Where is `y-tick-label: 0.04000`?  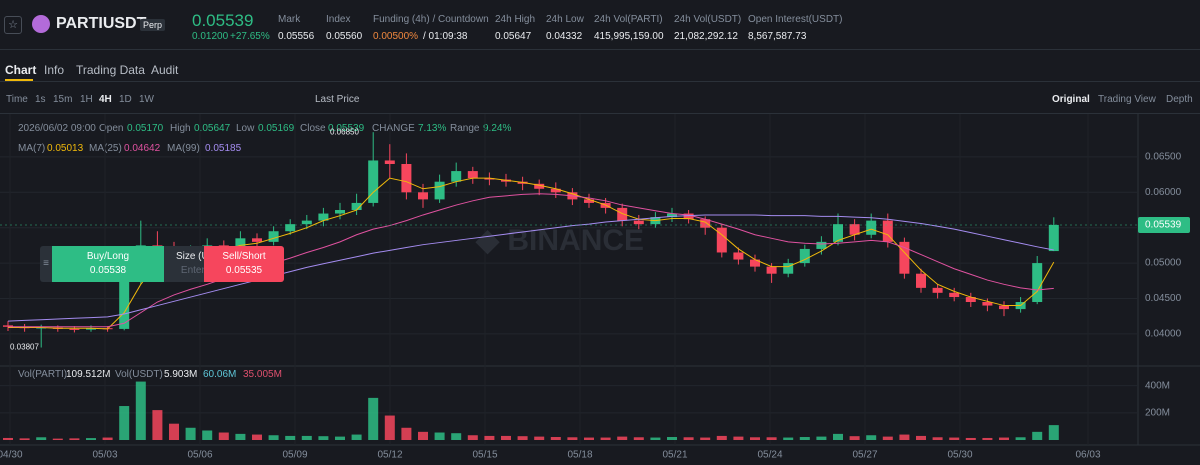 y-tick-label: 0.04000 is located at coordinates (1163, 334).